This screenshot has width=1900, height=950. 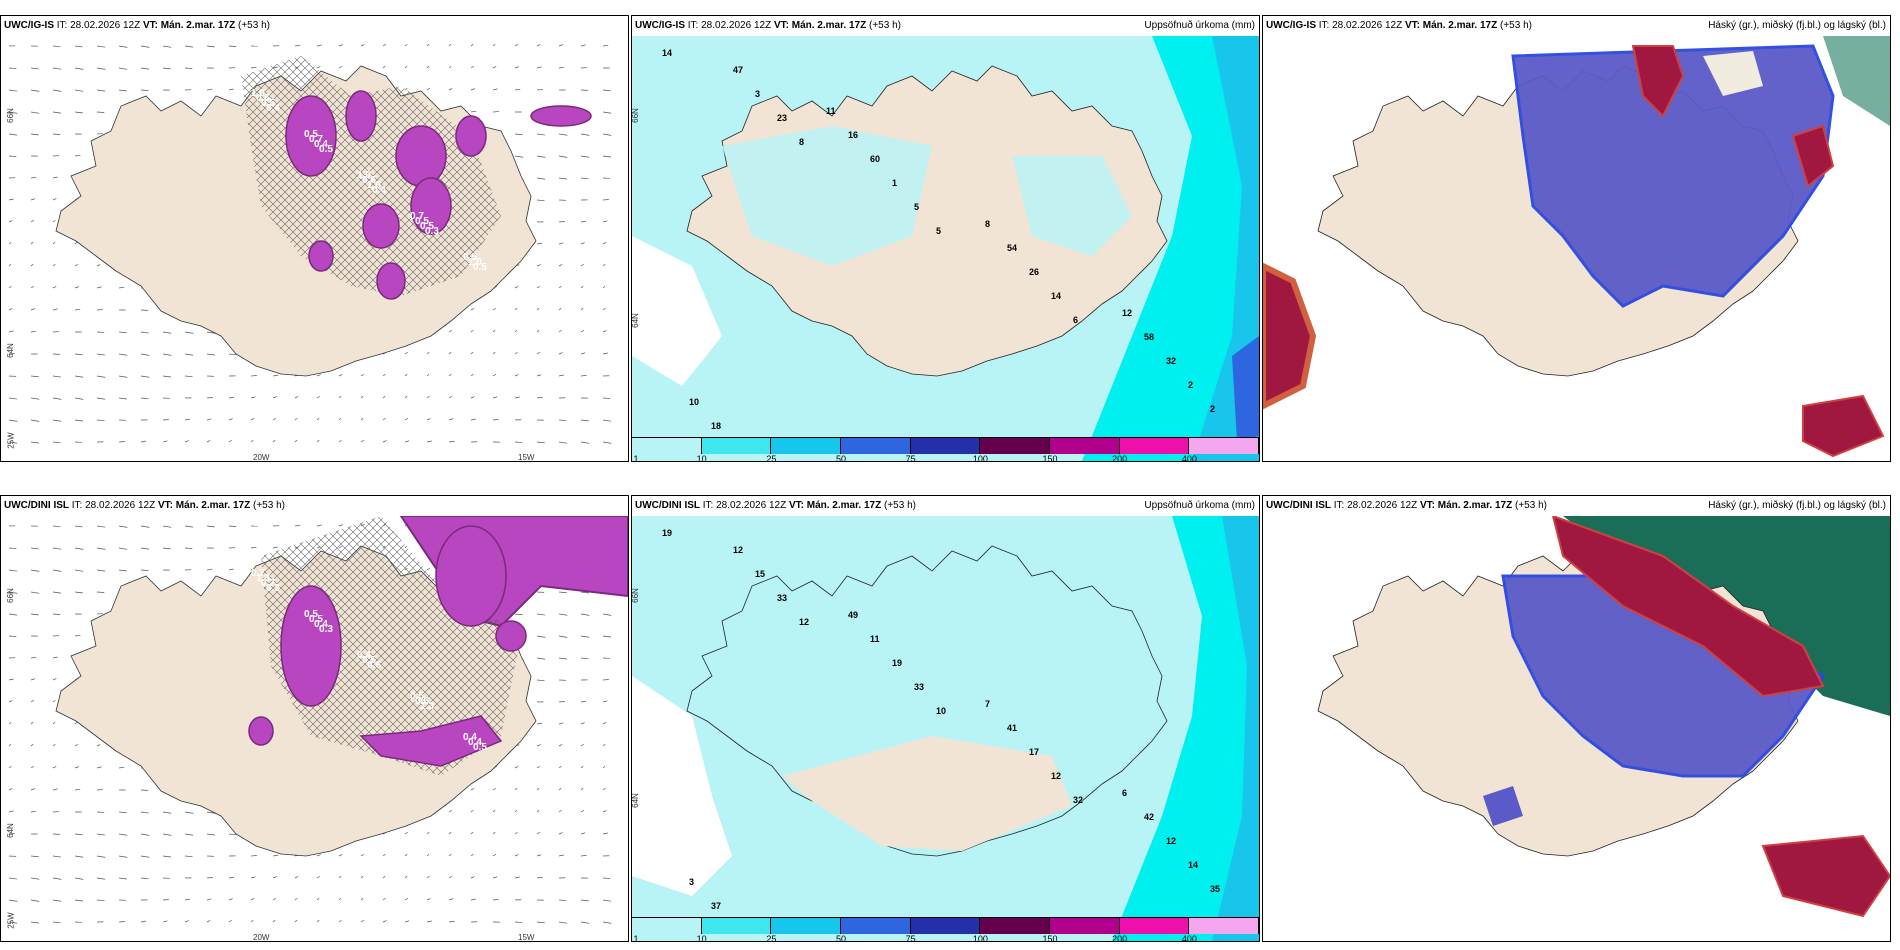 What do you see at coordinates (744, 505) in the screenshot?
I see `init-time: IT: 28.02.2026 12Z` at bounding box center [744, 505].